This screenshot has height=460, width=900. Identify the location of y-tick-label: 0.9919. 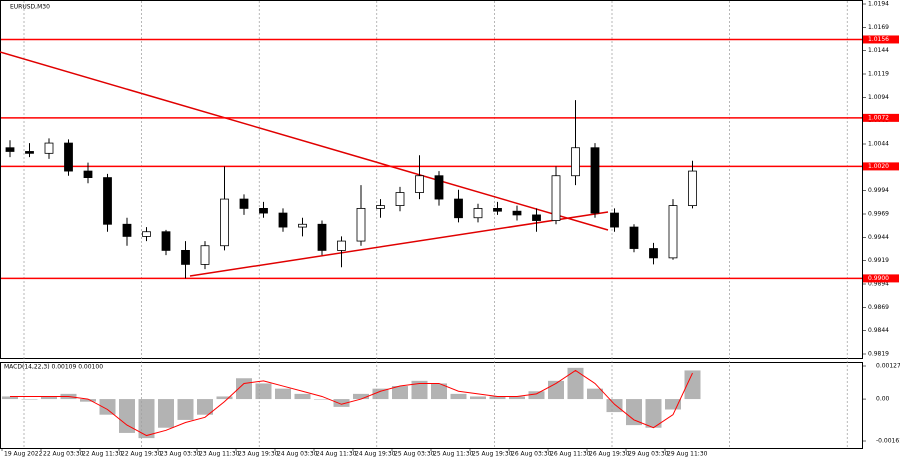
(878, 260).